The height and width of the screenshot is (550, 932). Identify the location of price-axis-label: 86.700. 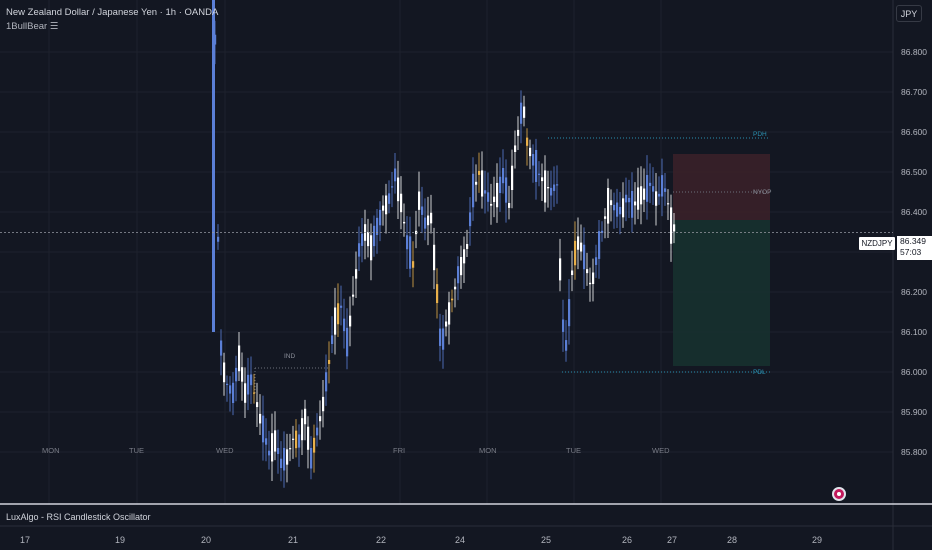
(914, 92).